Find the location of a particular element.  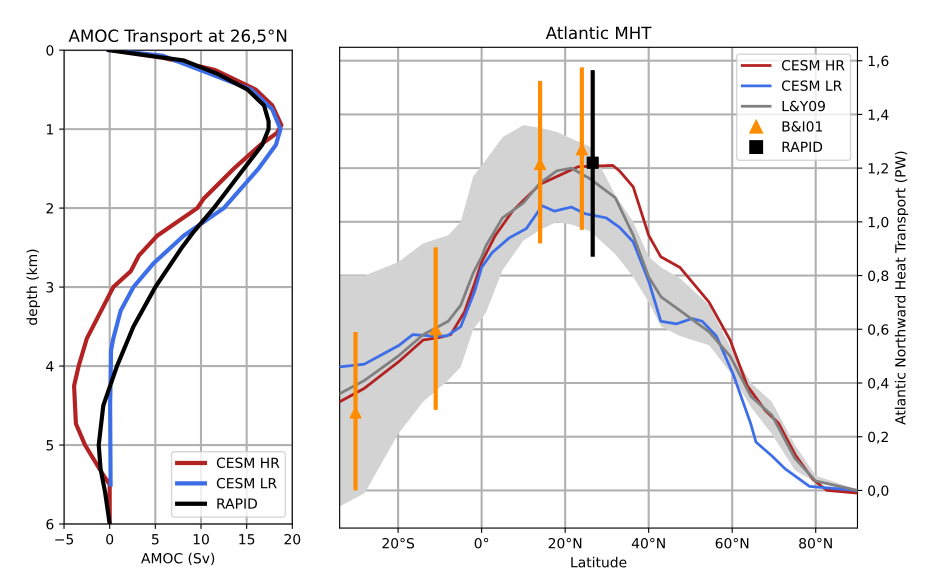

x-tick-label: 0 is located at coordinates (110, 539).